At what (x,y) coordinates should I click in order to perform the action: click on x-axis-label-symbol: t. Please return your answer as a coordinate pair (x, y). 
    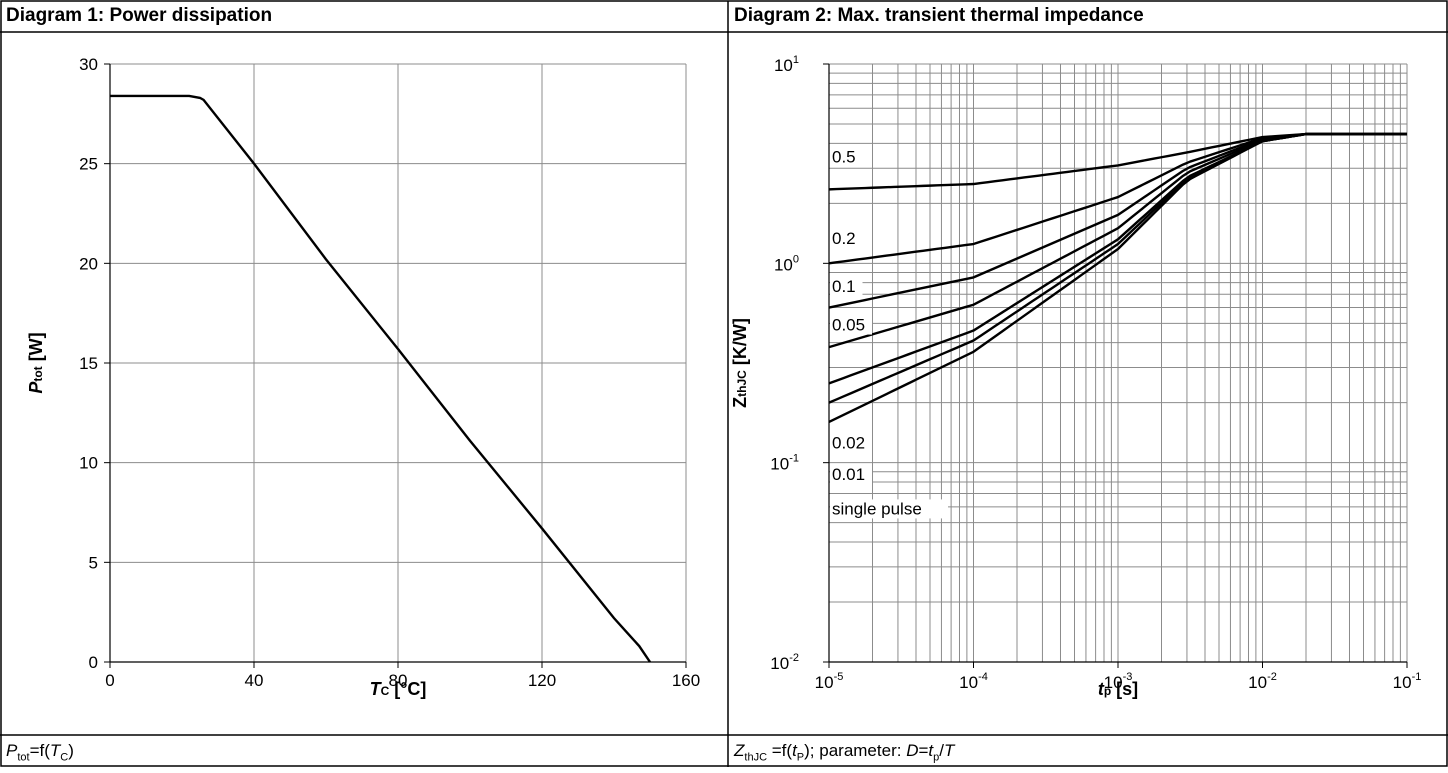
    Looking at the image, I should click on (1101, 689).